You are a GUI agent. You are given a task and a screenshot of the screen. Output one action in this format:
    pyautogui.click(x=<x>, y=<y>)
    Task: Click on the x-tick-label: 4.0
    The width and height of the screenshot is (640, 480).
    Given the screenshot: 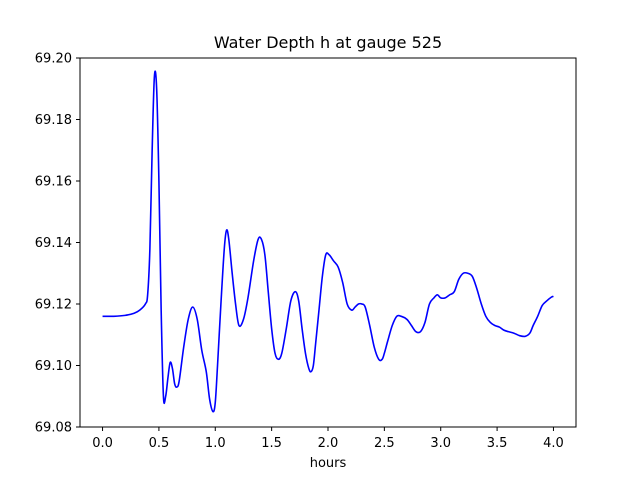 What is the action you would take?
    pyautogui.click(x=553, y=443)
    